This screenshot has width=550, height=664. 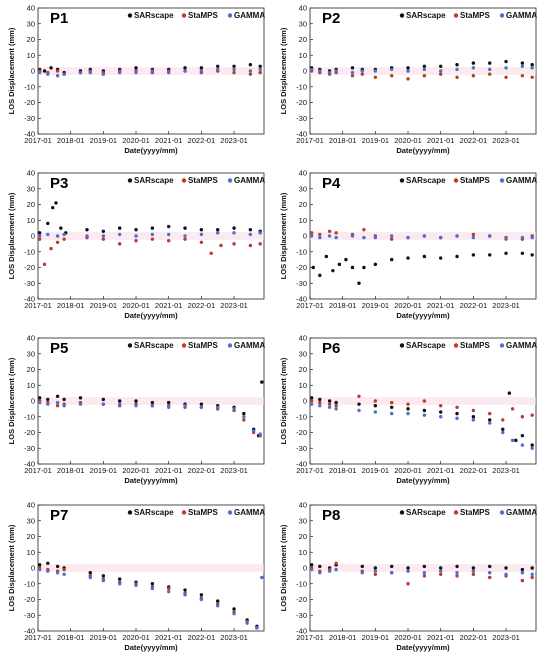 I want to click on x-tick-label: 2020-01, so click(x=136, y=470).